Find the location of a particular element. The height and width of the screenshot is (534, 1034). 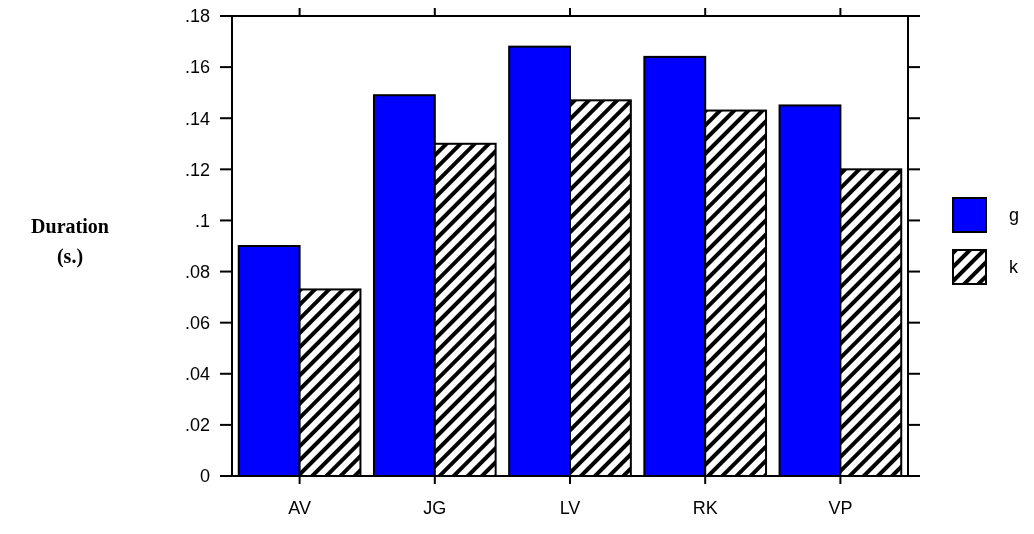

y-tick-label: .06 is located at coordinates (197, 322).